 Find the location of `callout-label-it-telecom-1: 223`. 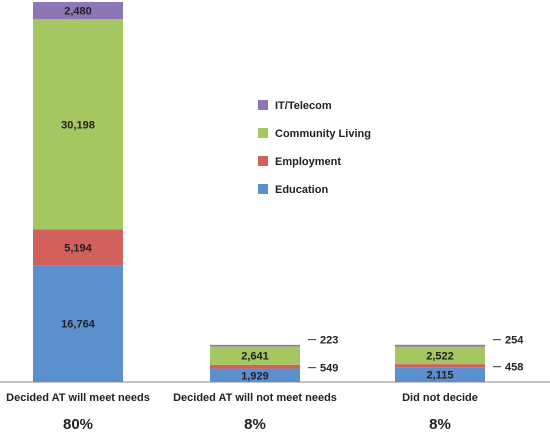

callout-label-it-telecom-1: 223 is located at coordinates (329, 341).